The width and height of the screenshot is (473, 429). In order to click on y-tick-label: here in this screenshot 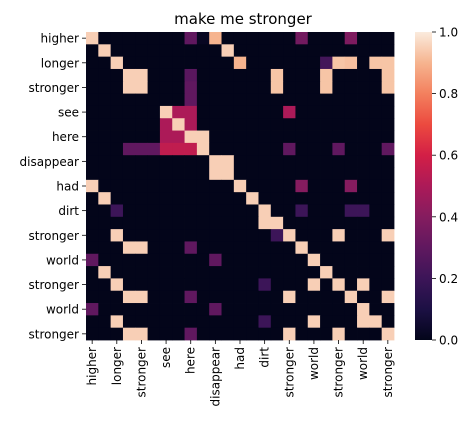, I will do `click(65, 137)`.